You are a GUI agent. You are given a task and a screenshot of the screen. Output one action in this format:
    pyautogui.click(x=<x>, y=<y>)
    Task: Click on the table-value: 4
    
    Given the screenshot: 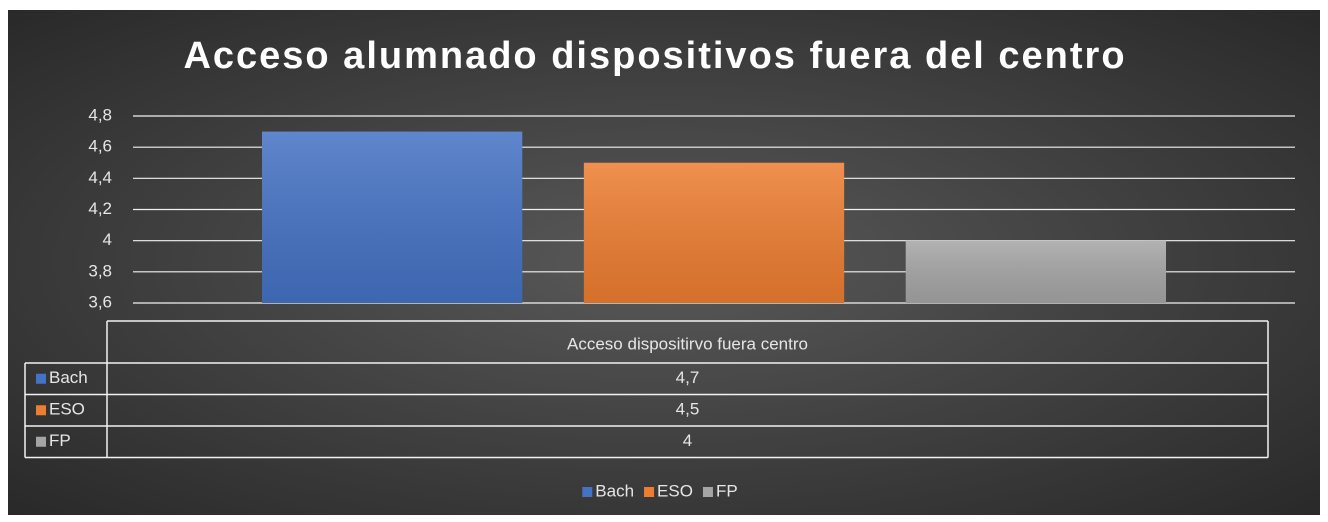 What is the action you would take?
    pyautogui.click(x=687, y=440)
    